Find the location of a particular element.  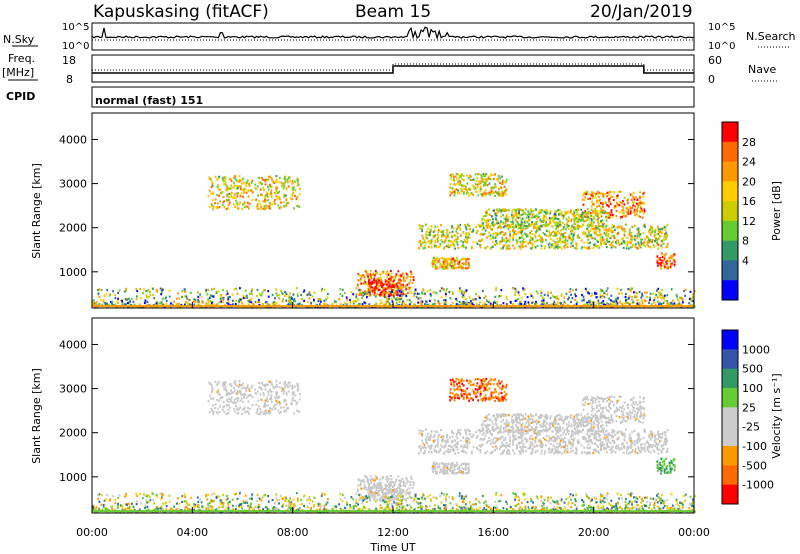

beam-title: Beam 15 is located at coordinates (393, 12).